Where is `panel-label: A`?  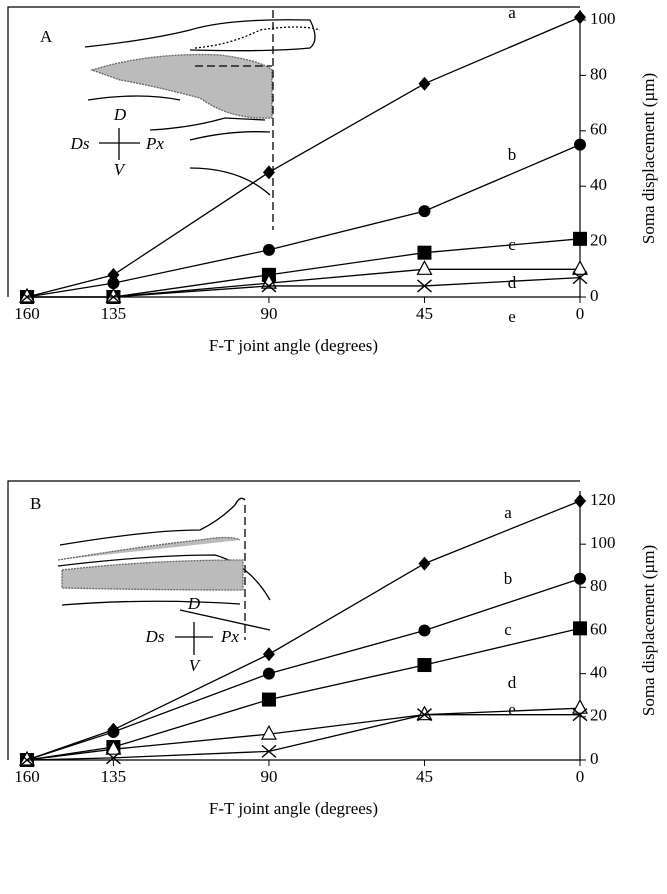
panel-label: A is located at coordinates (46, 36).